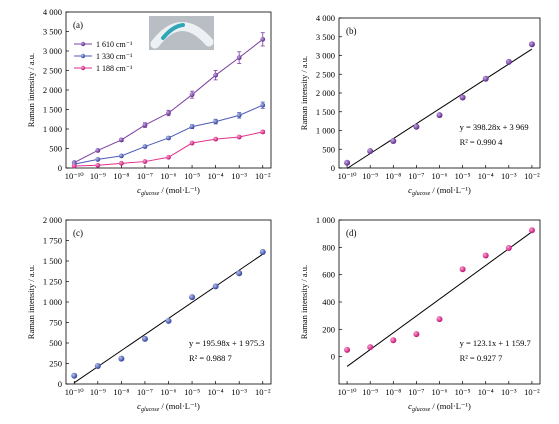 The width and height of the screenshot is (559, 424). What do you see at coordinates (351, 31) in the screenshot?
I see `panel-label: (b)` at bounding box center [351, 31].